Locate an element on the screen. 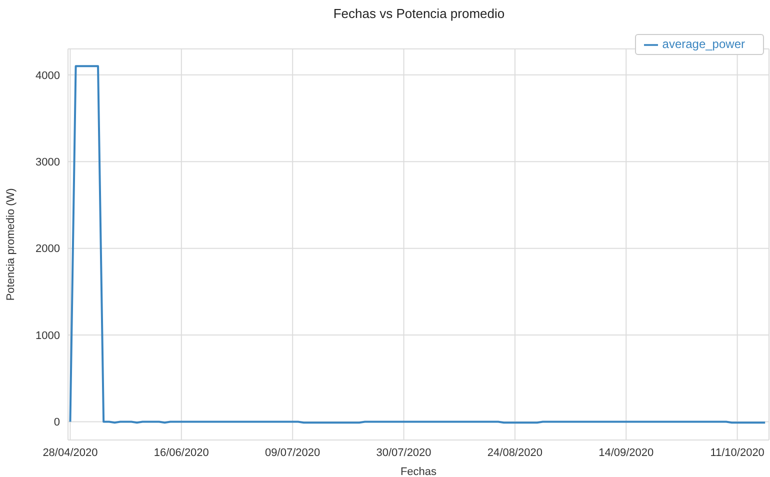 The height and width of the screenshot is (477, 770). x-tick-label: 14/09/2020 is located at coordinates (626, 452).